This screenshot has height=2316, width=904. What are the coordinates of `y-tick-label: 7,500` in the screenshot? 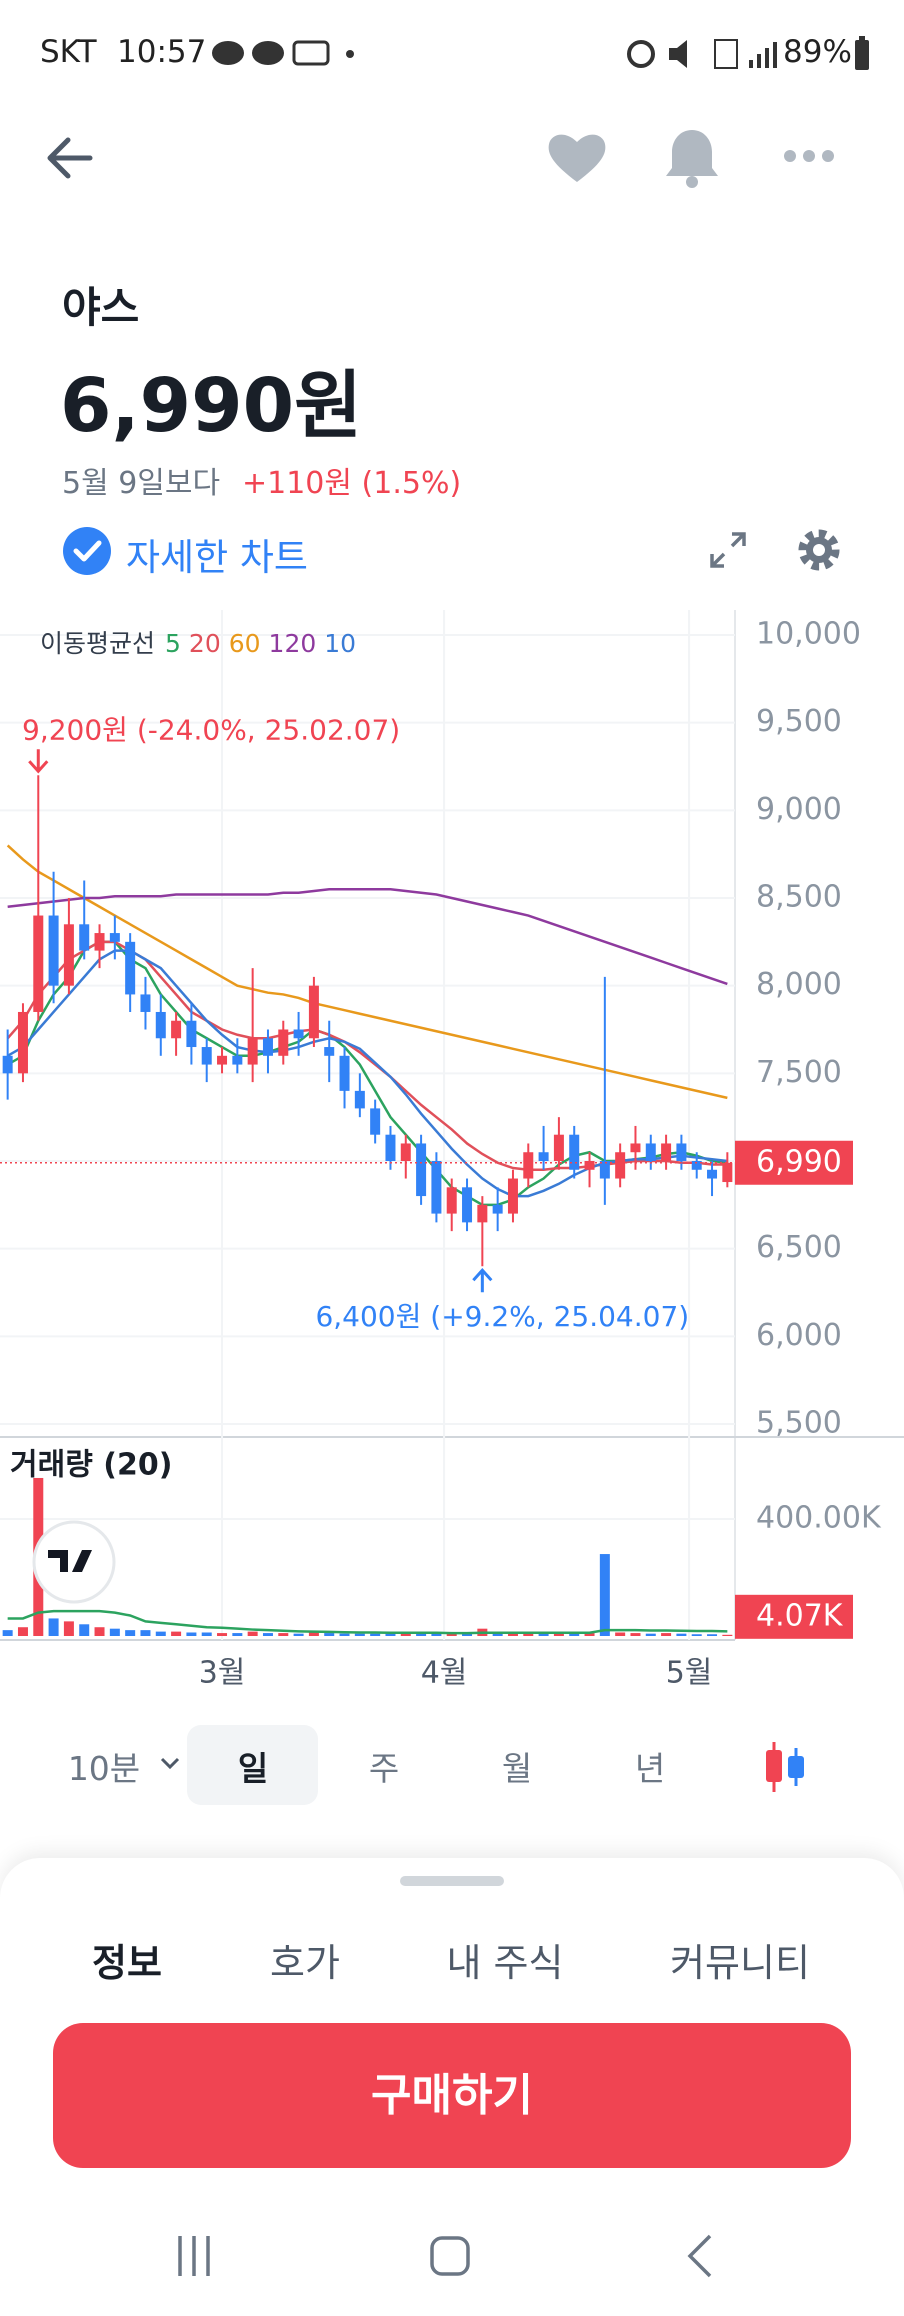 It's located at (799, 1072).